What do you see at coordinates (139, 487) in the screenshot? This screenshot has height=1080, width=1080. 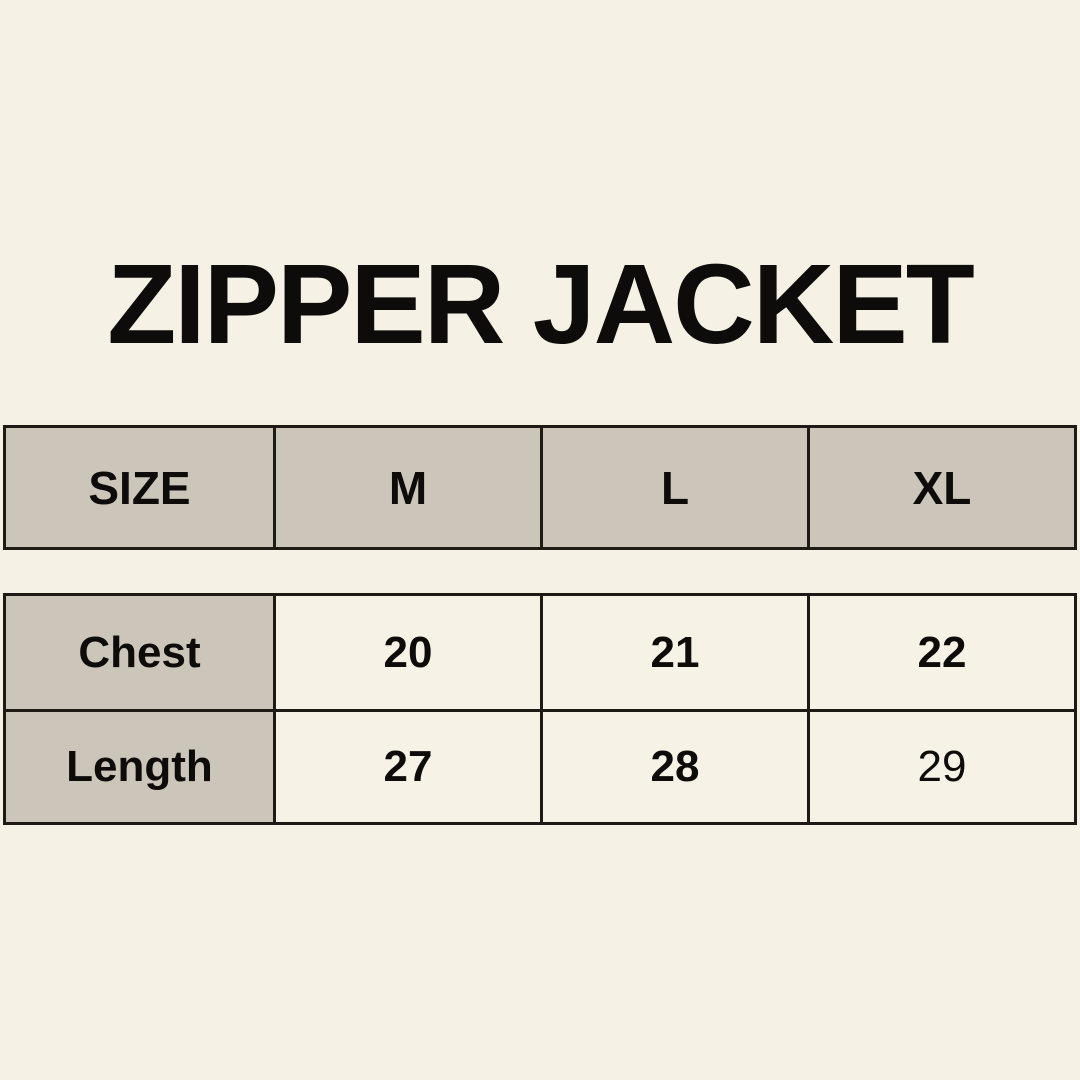 I see `size-header-label: SIZE` at bounding box center [139, 487].